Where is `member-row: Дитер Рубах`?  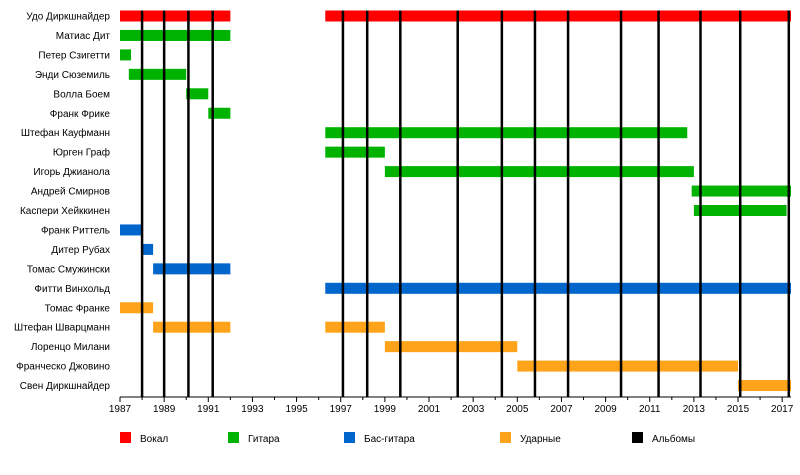 member-row: Дитер Рубах is located at coordinates (102, 249).